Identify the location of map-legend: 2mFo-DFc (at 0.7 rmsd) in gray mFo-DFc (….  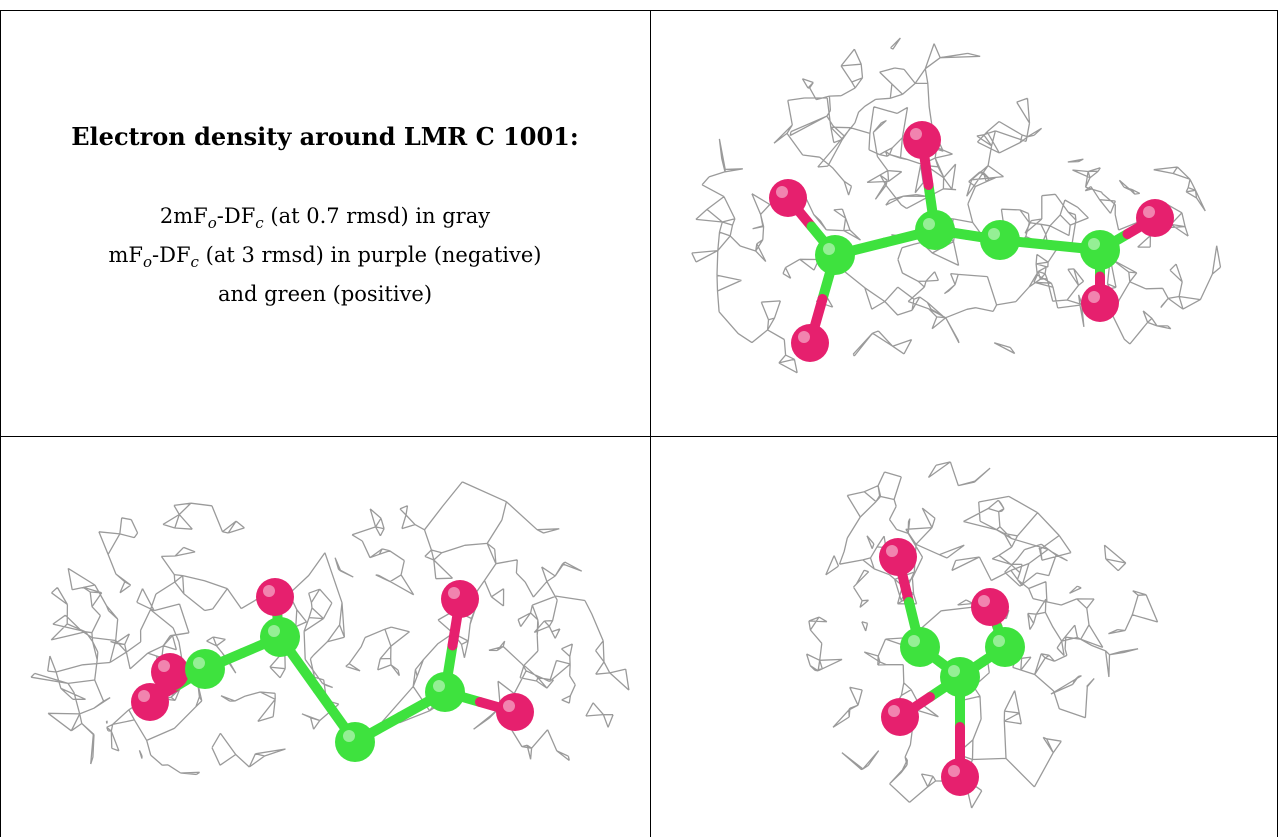
(325, 255).